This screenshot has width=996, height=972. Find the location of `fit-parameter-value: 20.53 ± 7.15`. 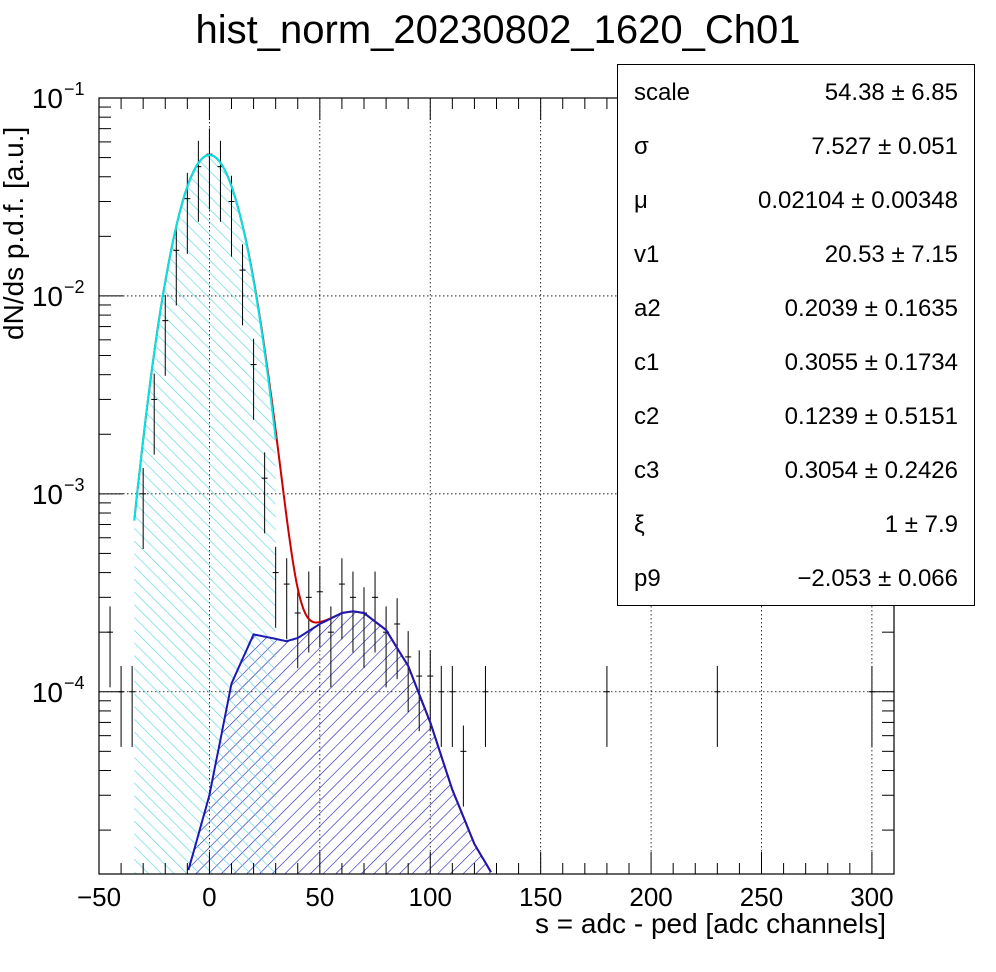

fit-parameter-value: 20.53 ± 7.15 is located at coordinates (891, 254).